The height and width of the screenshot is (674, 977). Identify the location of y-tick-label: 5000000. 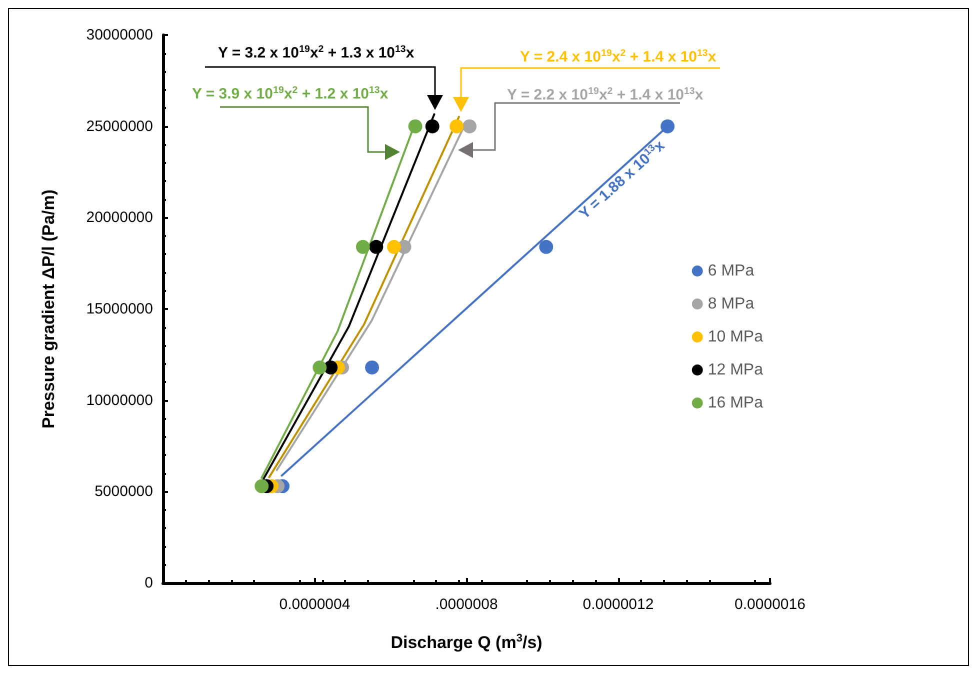
(123, 491).